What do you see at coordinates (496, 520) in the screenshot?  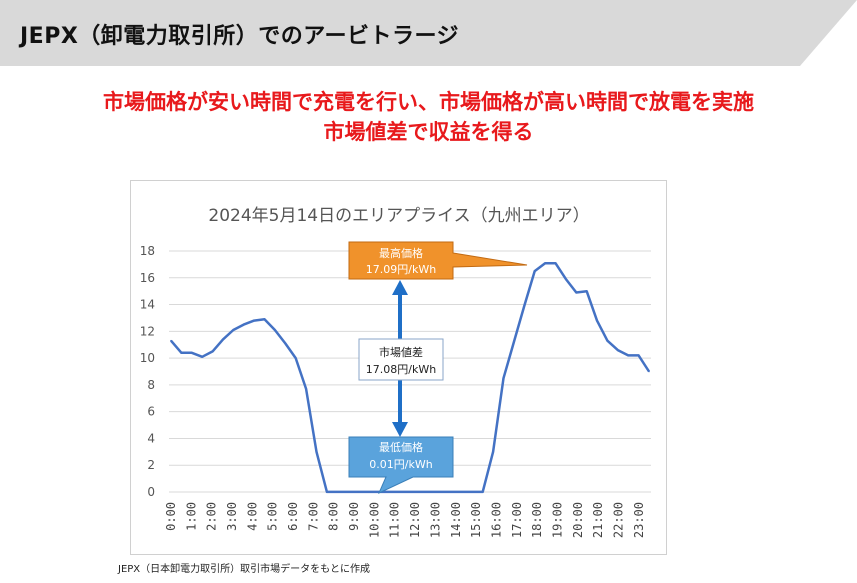 I see `x-tick-label: 16:00` at bounding box center [496, 520].